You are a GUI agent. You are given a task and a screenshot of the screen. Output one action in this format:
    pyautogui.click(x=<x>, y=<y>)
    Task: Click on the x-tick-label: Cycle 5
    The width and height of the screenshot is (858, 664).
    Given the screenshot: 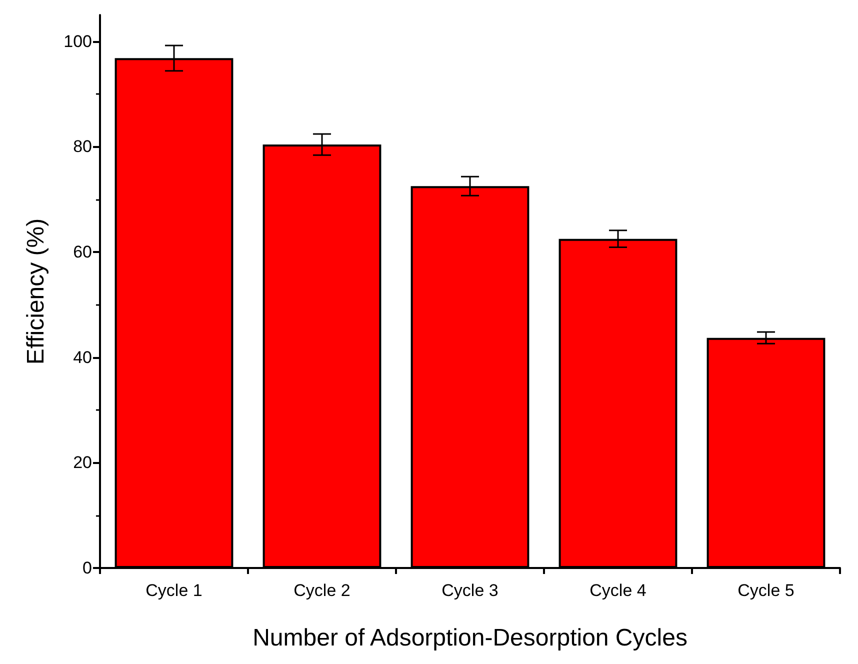 What is the action you would take?
    pyautogui.click(x=766, y=590)
    